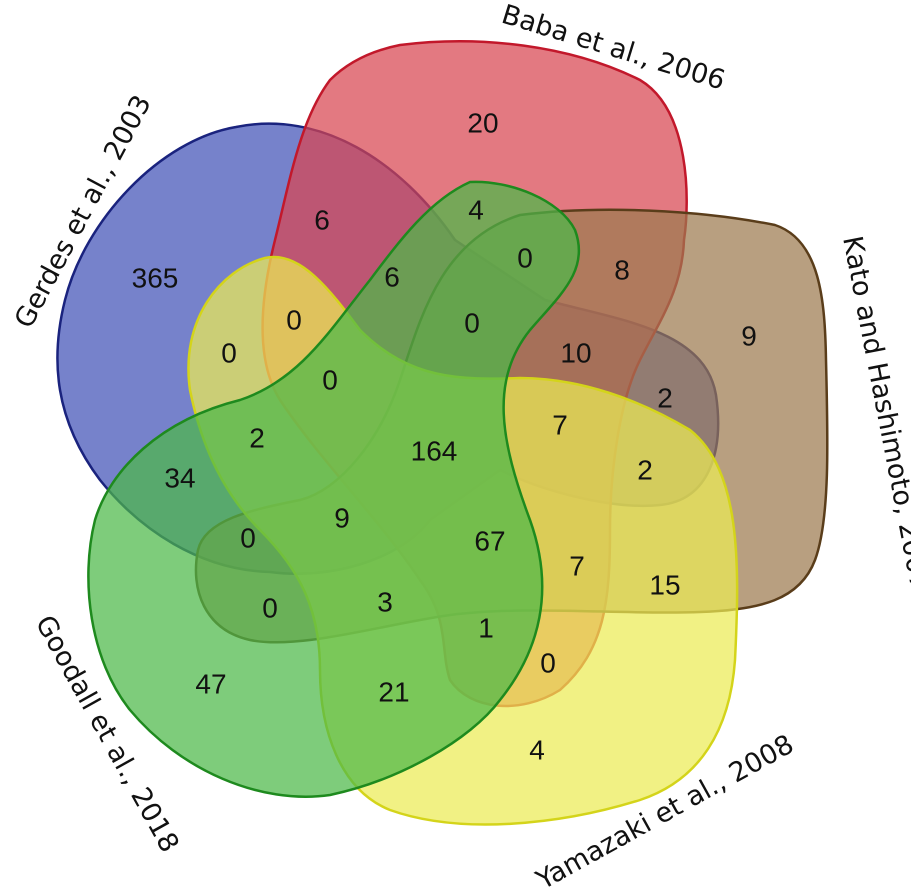  What do you see at coordinates (434, 450) in the screenshot?
I see `count-all: 164` at bounding box center [434, 450].